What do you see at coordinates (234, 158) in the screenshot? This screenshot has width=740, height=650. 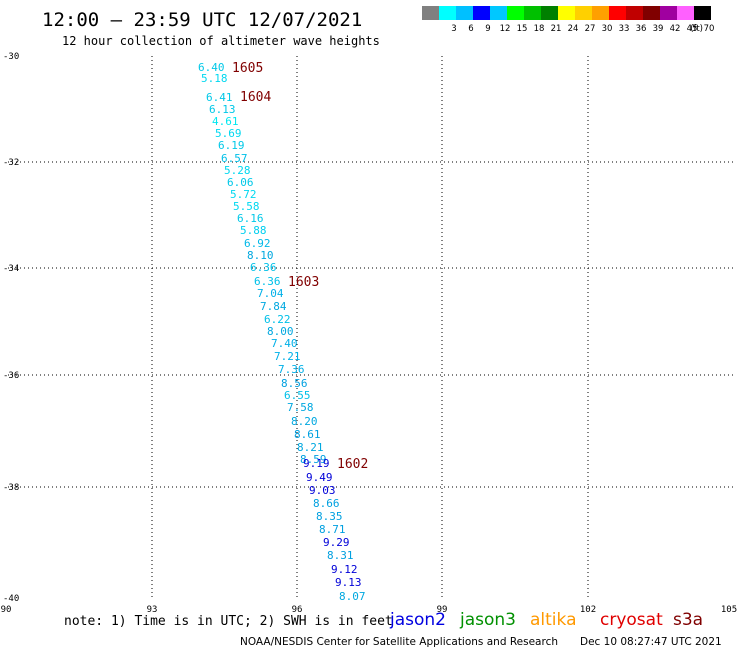 I see `wave-height-value: 6.57` at bounding box center [234, 158].